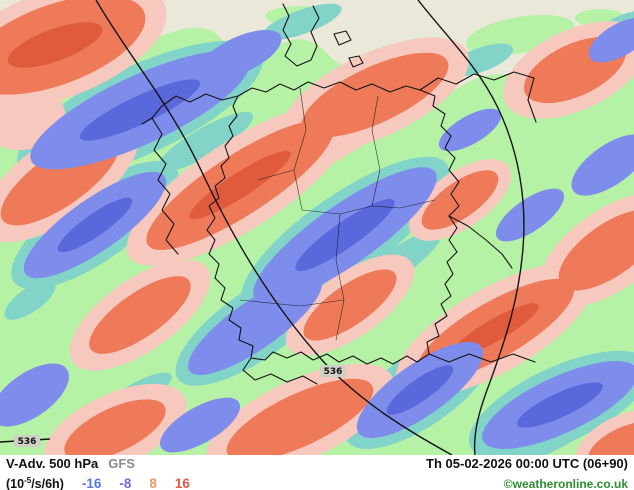 This screenshot has height=490, width=634. I want to click on model-label: GFS, so click(121, 463).